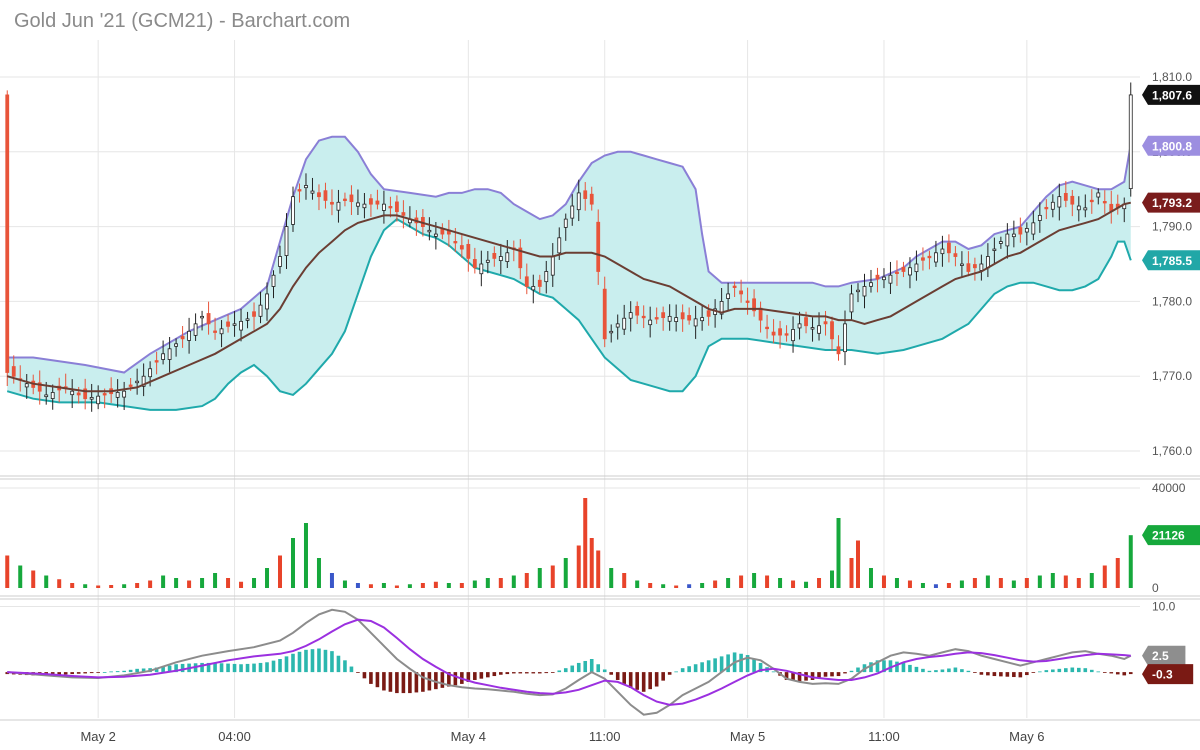  Describe the element at coordinates (1162, 675) in the screenshot. I see `macd-badge-text: -0.3` at that location.